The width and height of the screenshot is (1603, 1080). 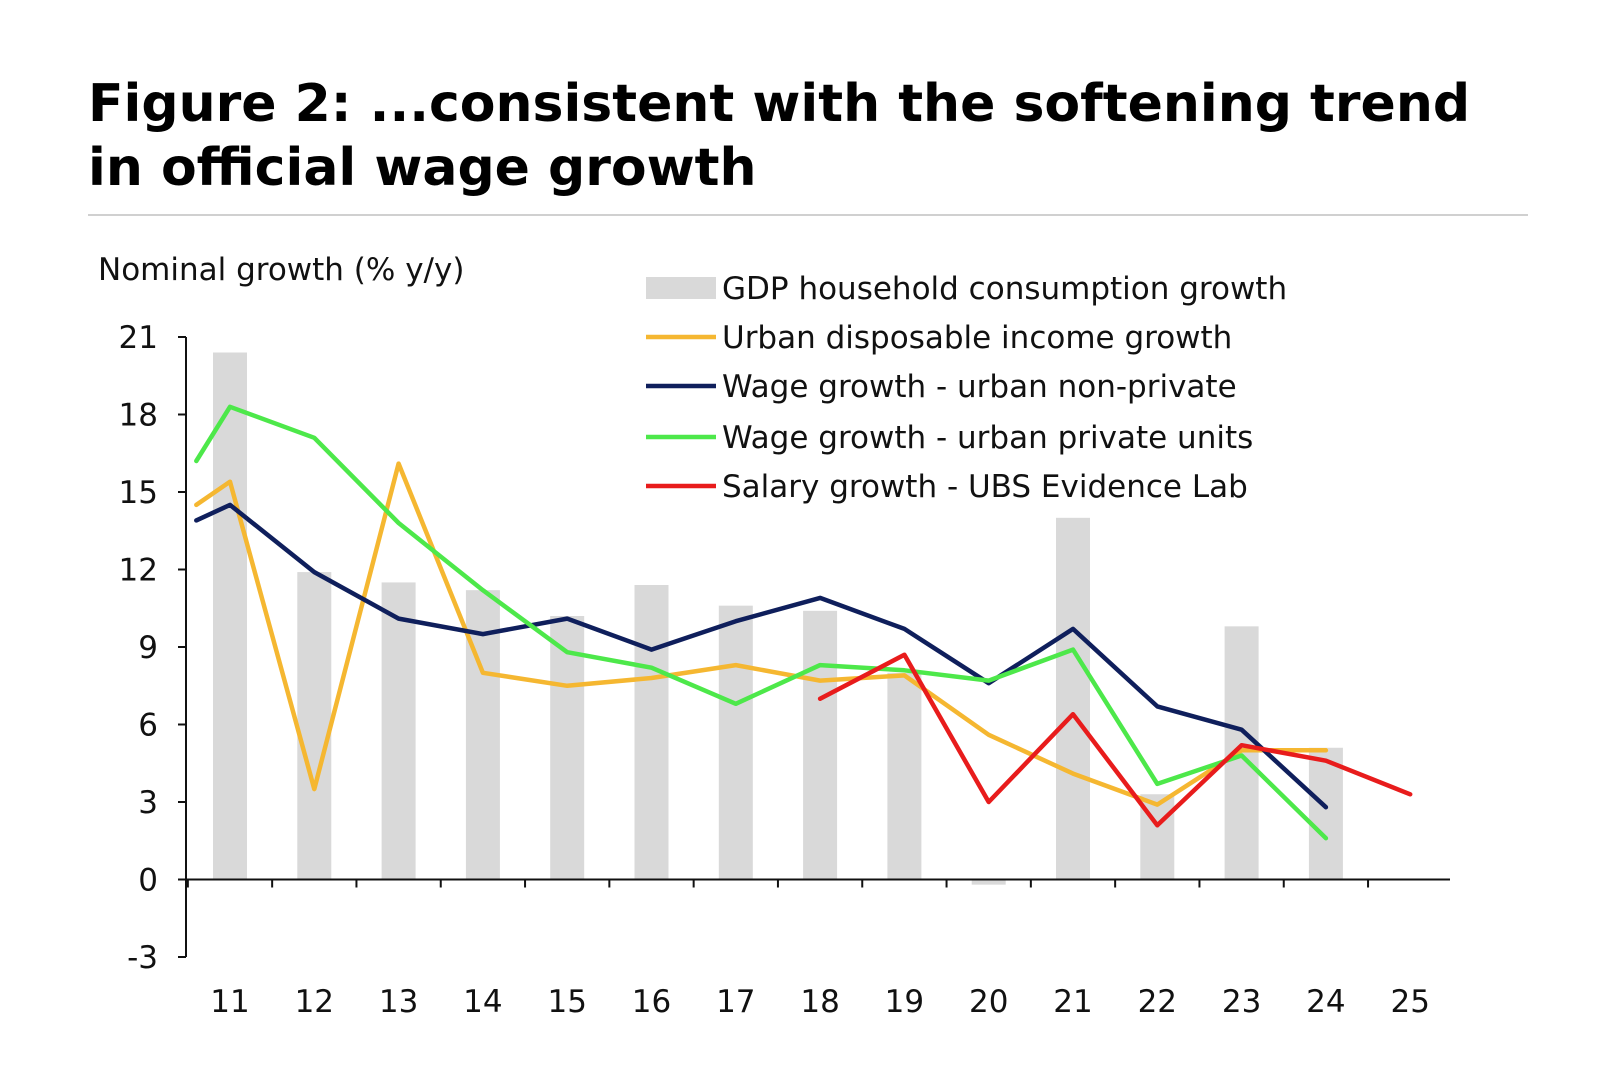 I want to click on title-divider, so click(x=808, y=215).